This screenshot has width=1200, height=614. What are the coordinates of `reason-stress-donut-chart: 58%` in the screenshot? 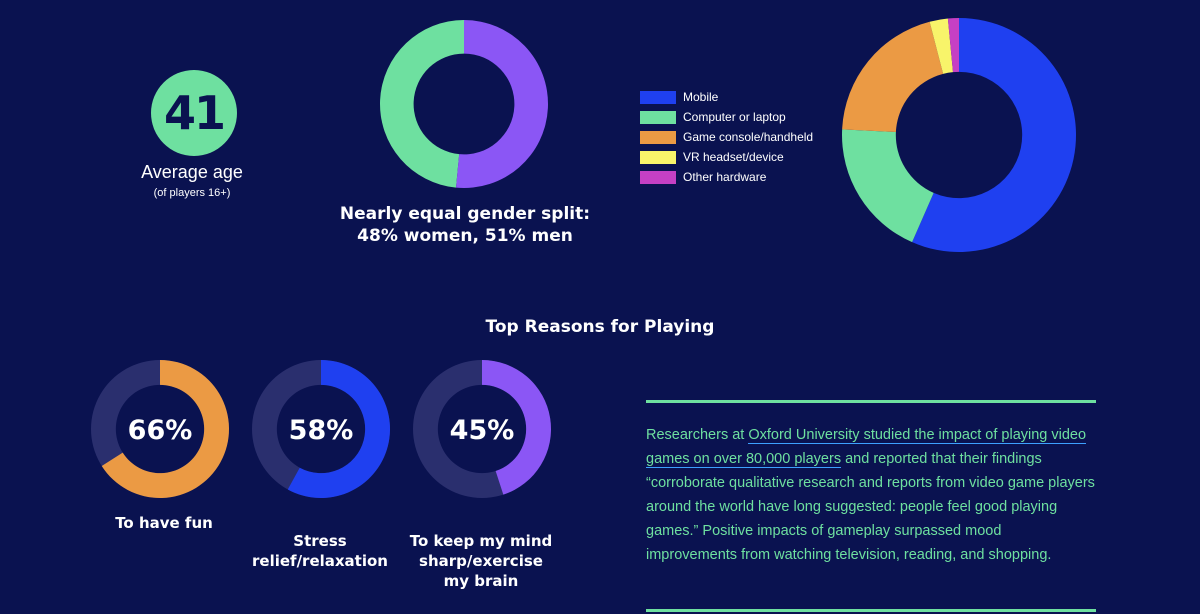 It's located at (321, 429).